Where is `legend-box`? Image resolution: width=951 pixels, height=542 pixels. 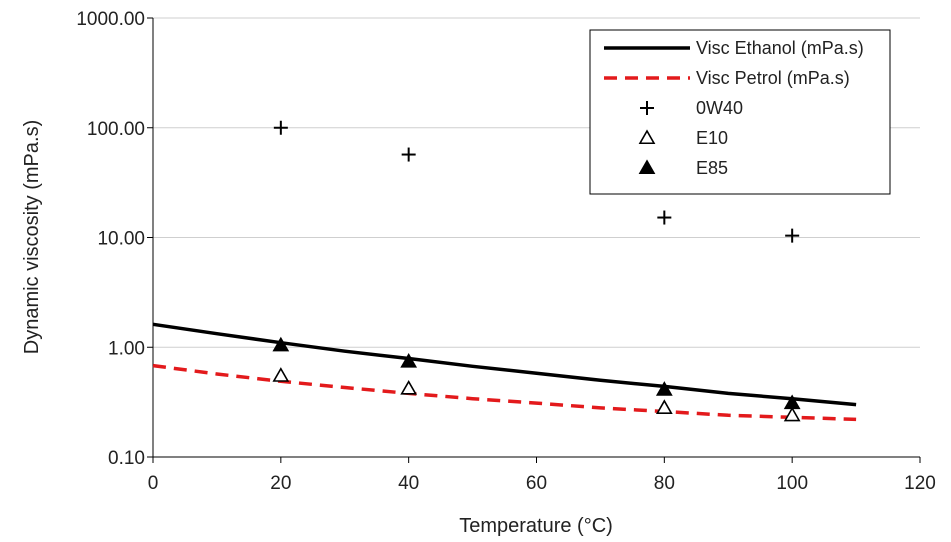 legend-box is located at coordinates (740, 112).